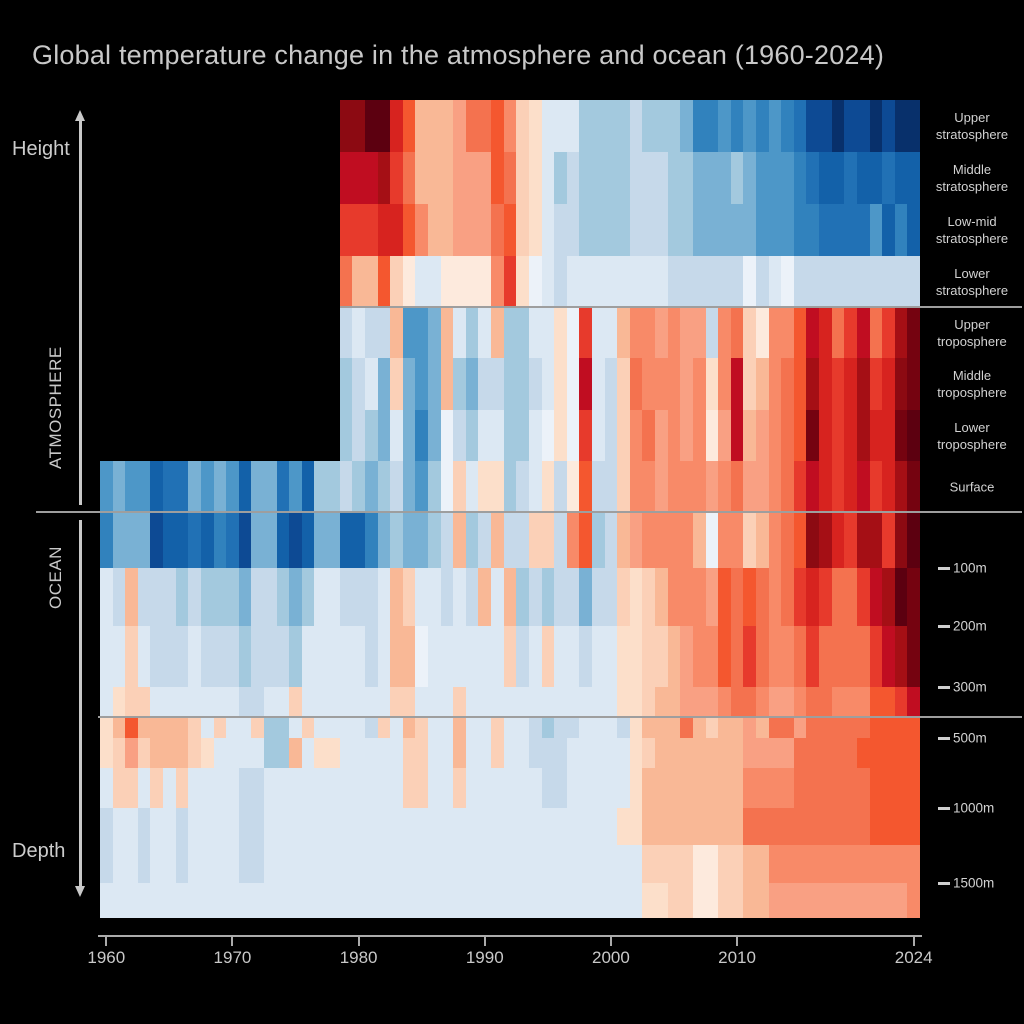 The height and width of the screenshot is (1024, 1024). Describe the element at coordinates (232, 957) in the screenshot. I see `x-tick-label: 1970` at that location.